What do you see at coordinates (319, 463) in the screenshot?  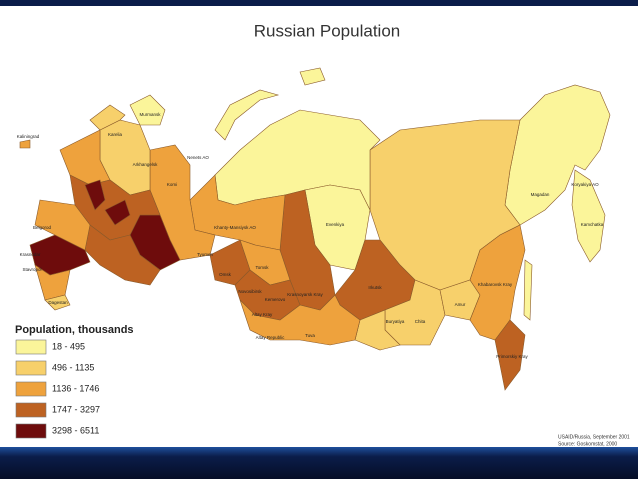 I see `bottom-band` at bounding box center [319, 463].